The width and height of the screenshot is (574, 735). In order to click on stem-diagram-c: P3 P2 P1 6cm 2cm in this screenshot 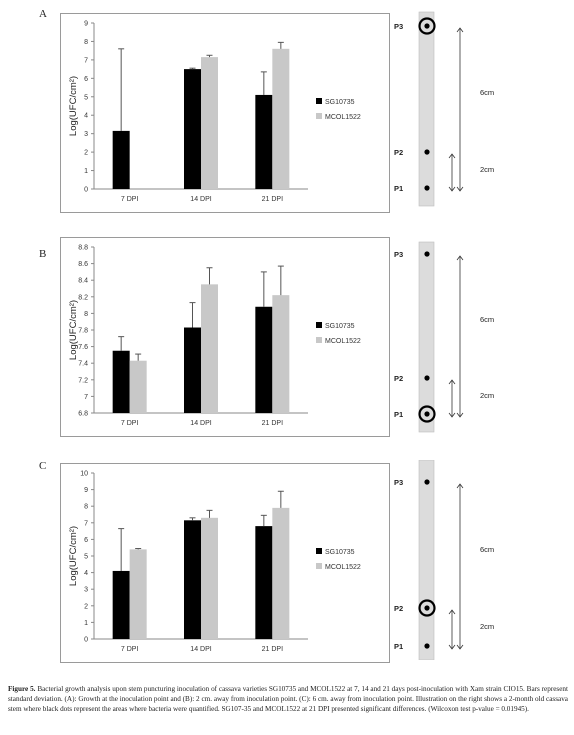, I will do `click(444, 560)`.